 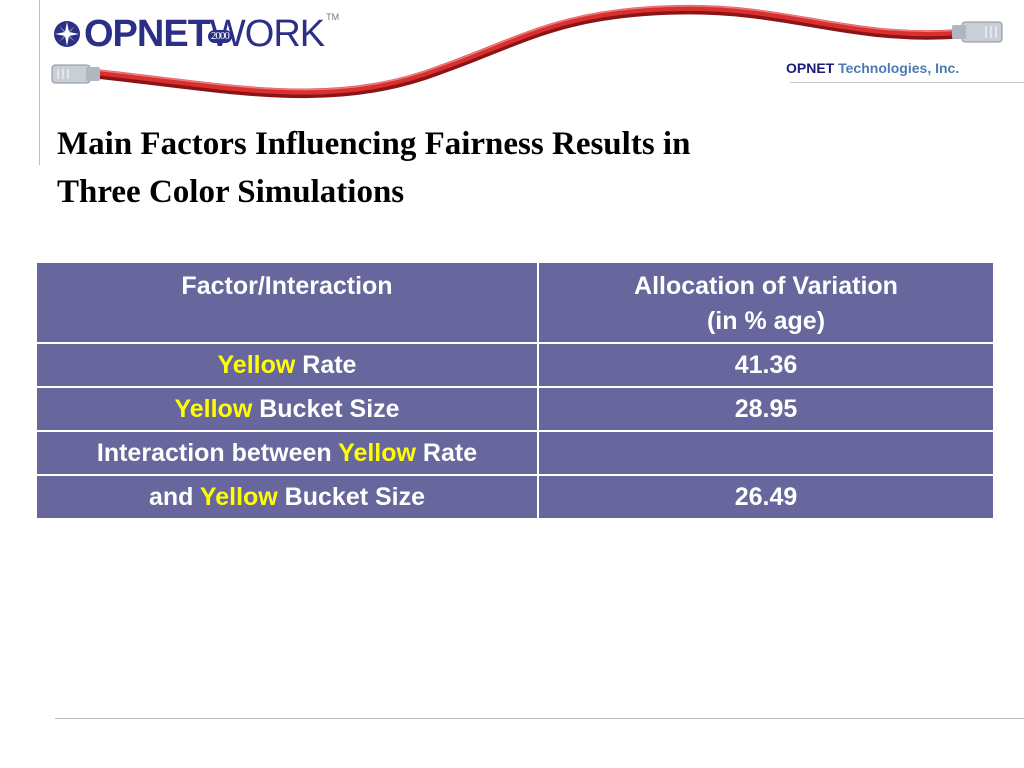 I want to click on opnetwork-logo: OPNET WORK 2000 TM, so click(x=196, y=33).